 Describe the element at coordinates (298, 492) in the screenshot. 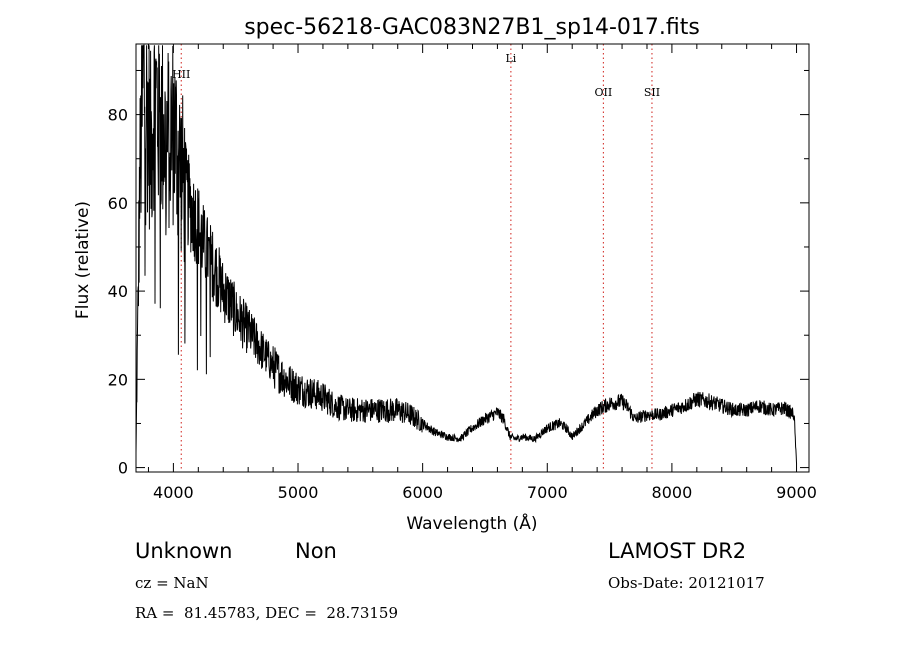

I see `x-tick-label: 5000` at that location.